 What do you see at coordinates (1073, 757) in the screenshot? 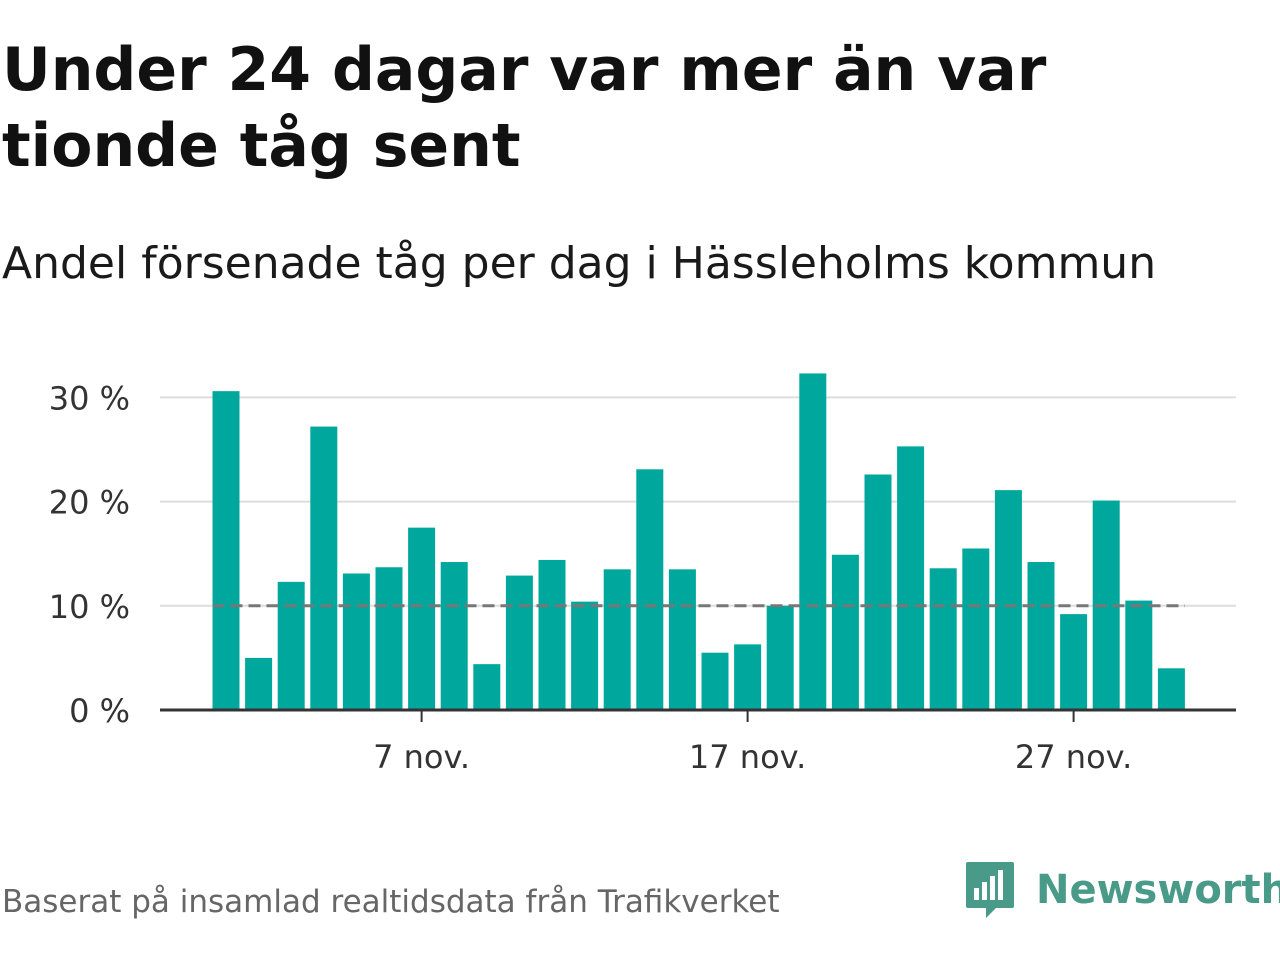
I see `x-tick-label: 27 nov.` at bounding box center [1073, 757].